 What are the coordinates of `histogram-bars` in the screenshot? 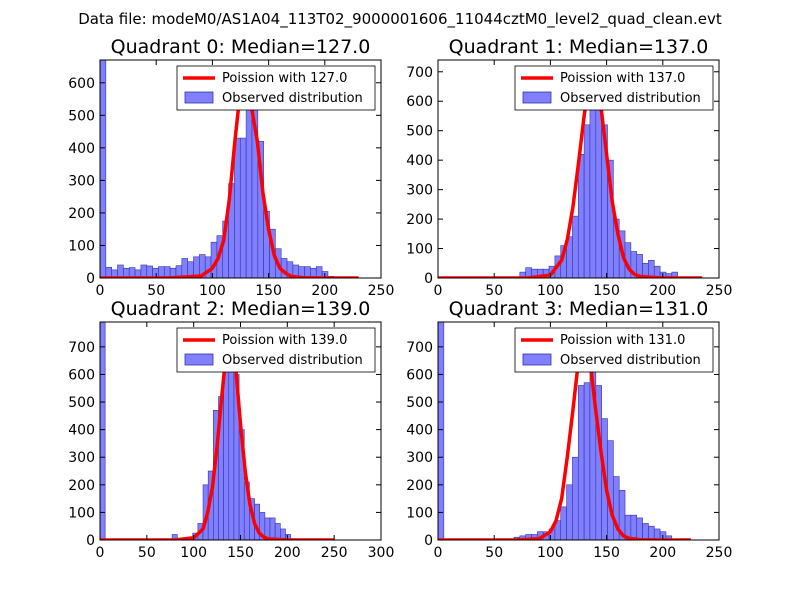 It's located at (217, 169).